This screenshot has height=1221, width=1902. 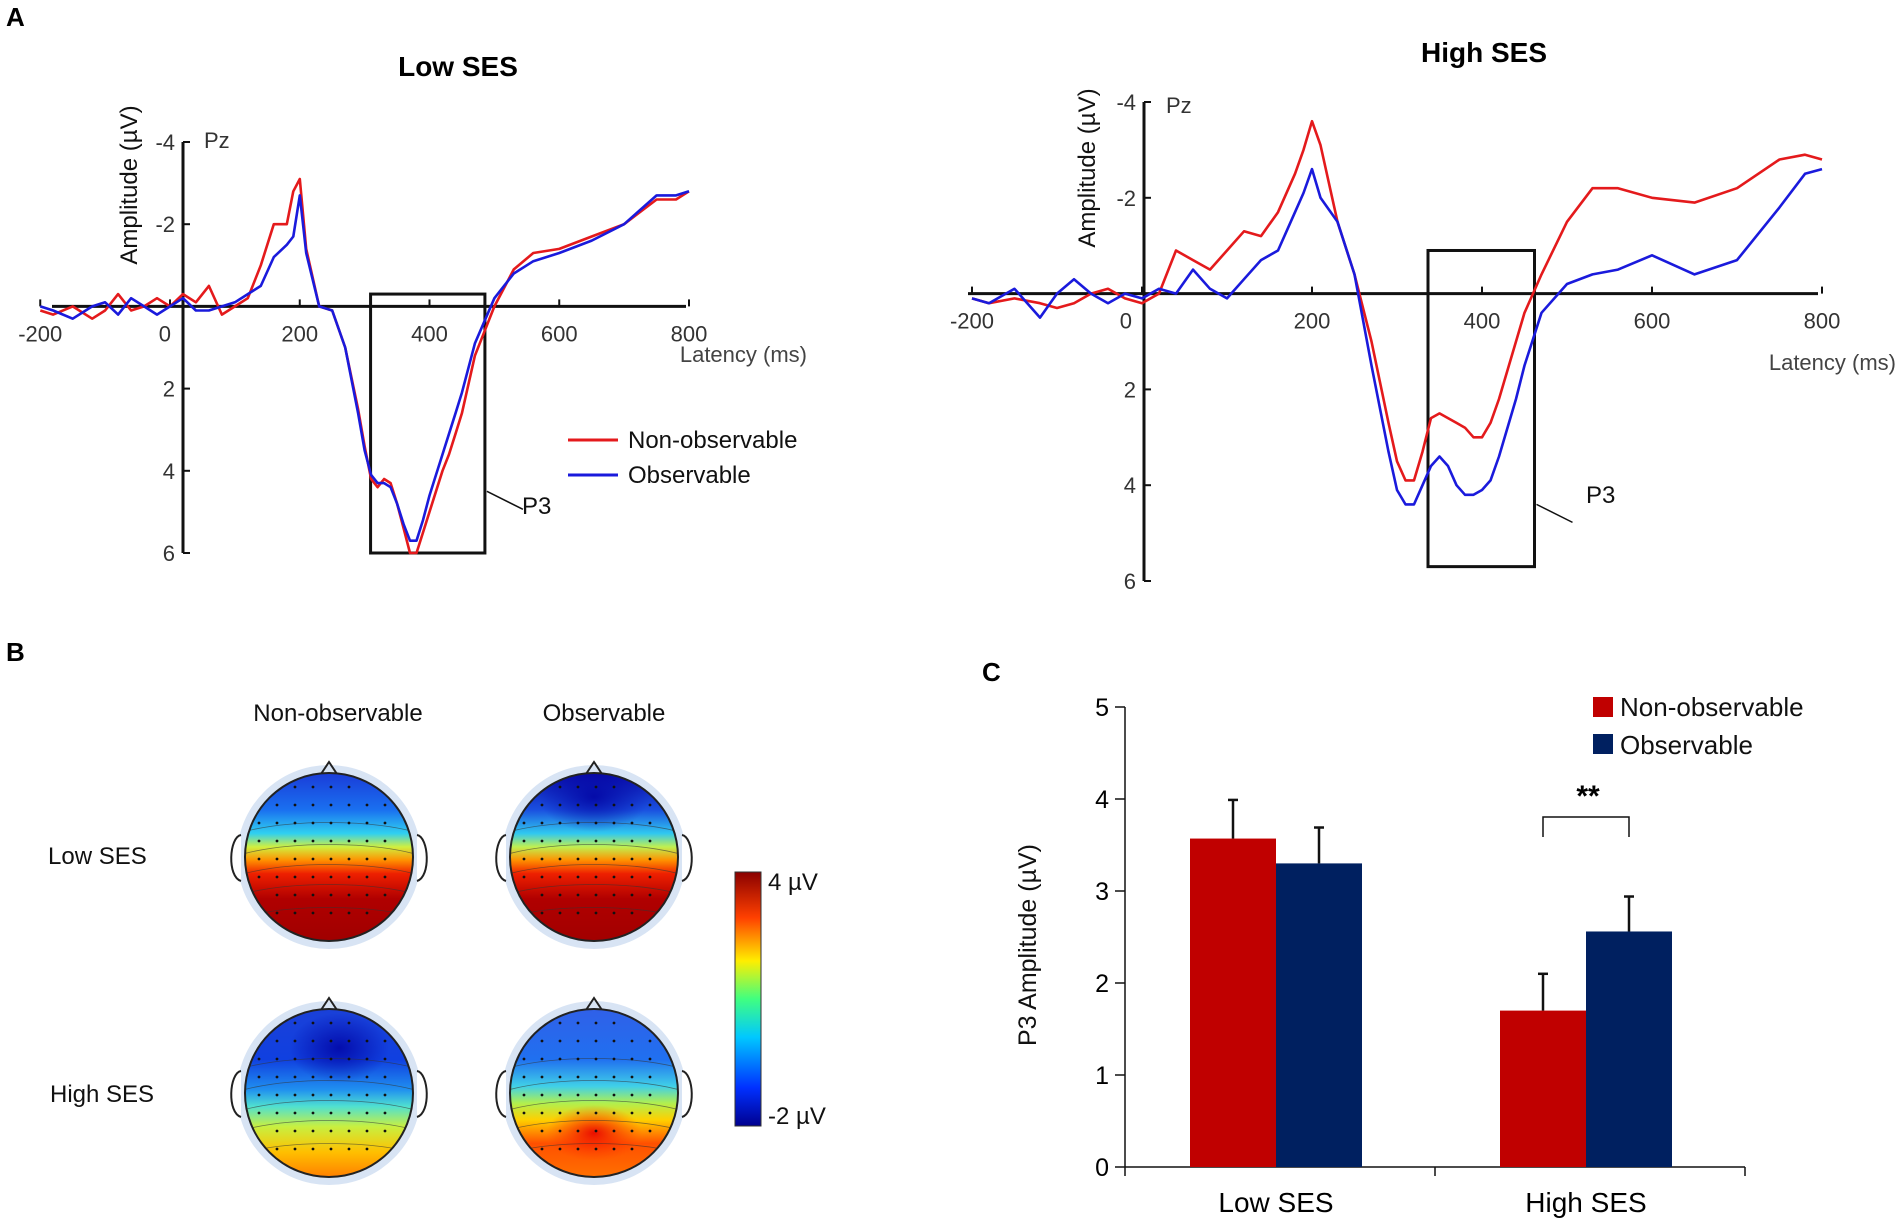 What do you see at coordinates (991, 672) in the screenshot?
I see `panel-letter-c: C` at bounding box center [991, 672].